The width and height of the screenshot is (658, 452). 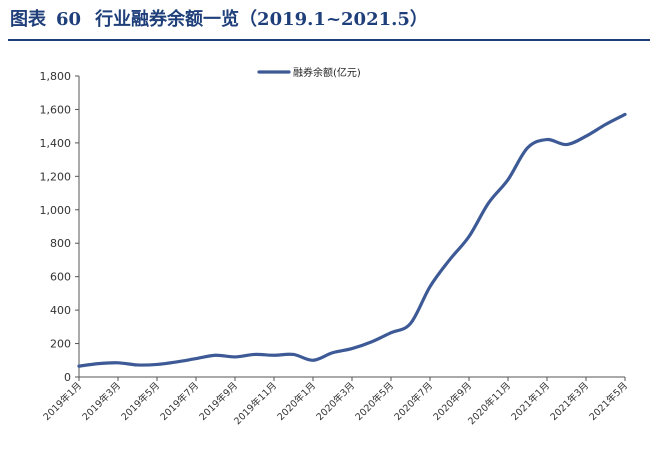 I want to click on x-tick-label: 2020年7月, so click(x=413, y=401).